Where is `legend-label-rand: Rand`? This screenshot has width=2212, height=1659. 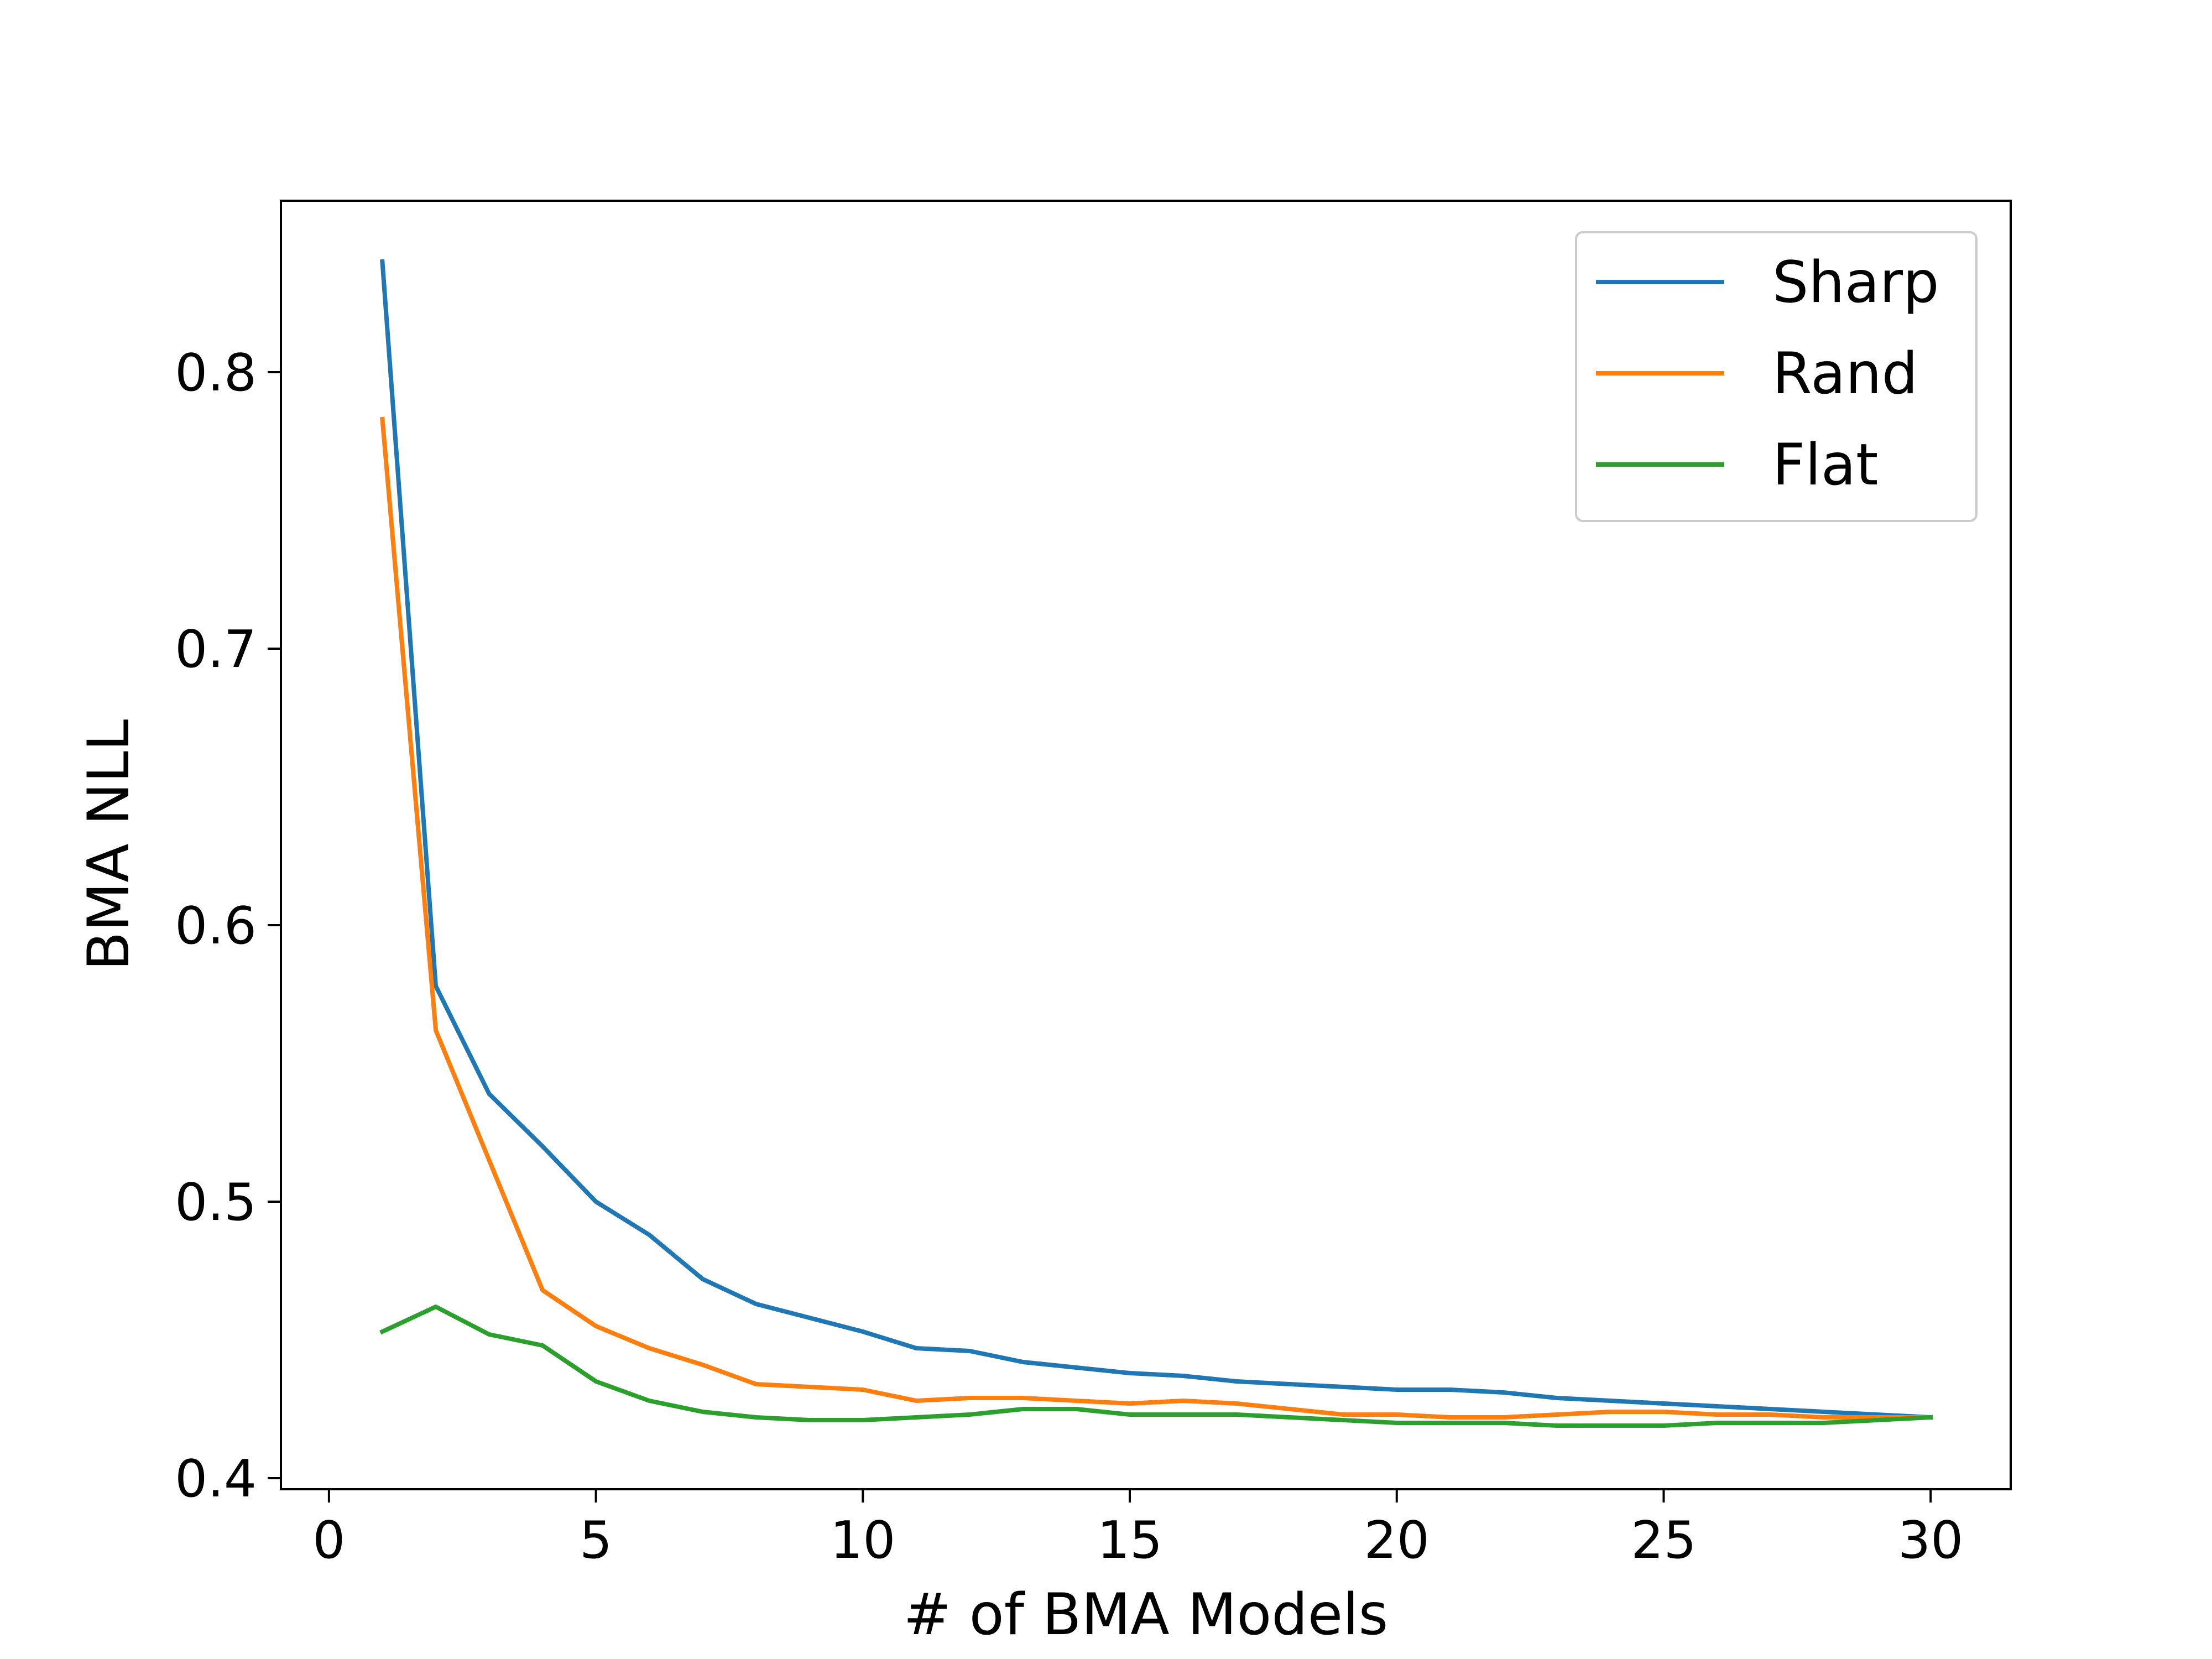
legend-label-rand: Rand is located at coordinates (1845, 374).